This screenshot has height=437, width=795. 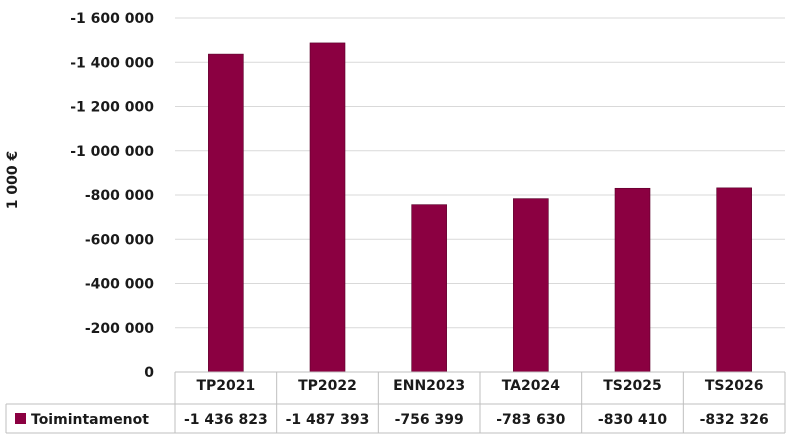 What do you see at coordinates (225, 386) in the screenshot?
I see `category-label: TP2021` at bounding box center [225, 386].